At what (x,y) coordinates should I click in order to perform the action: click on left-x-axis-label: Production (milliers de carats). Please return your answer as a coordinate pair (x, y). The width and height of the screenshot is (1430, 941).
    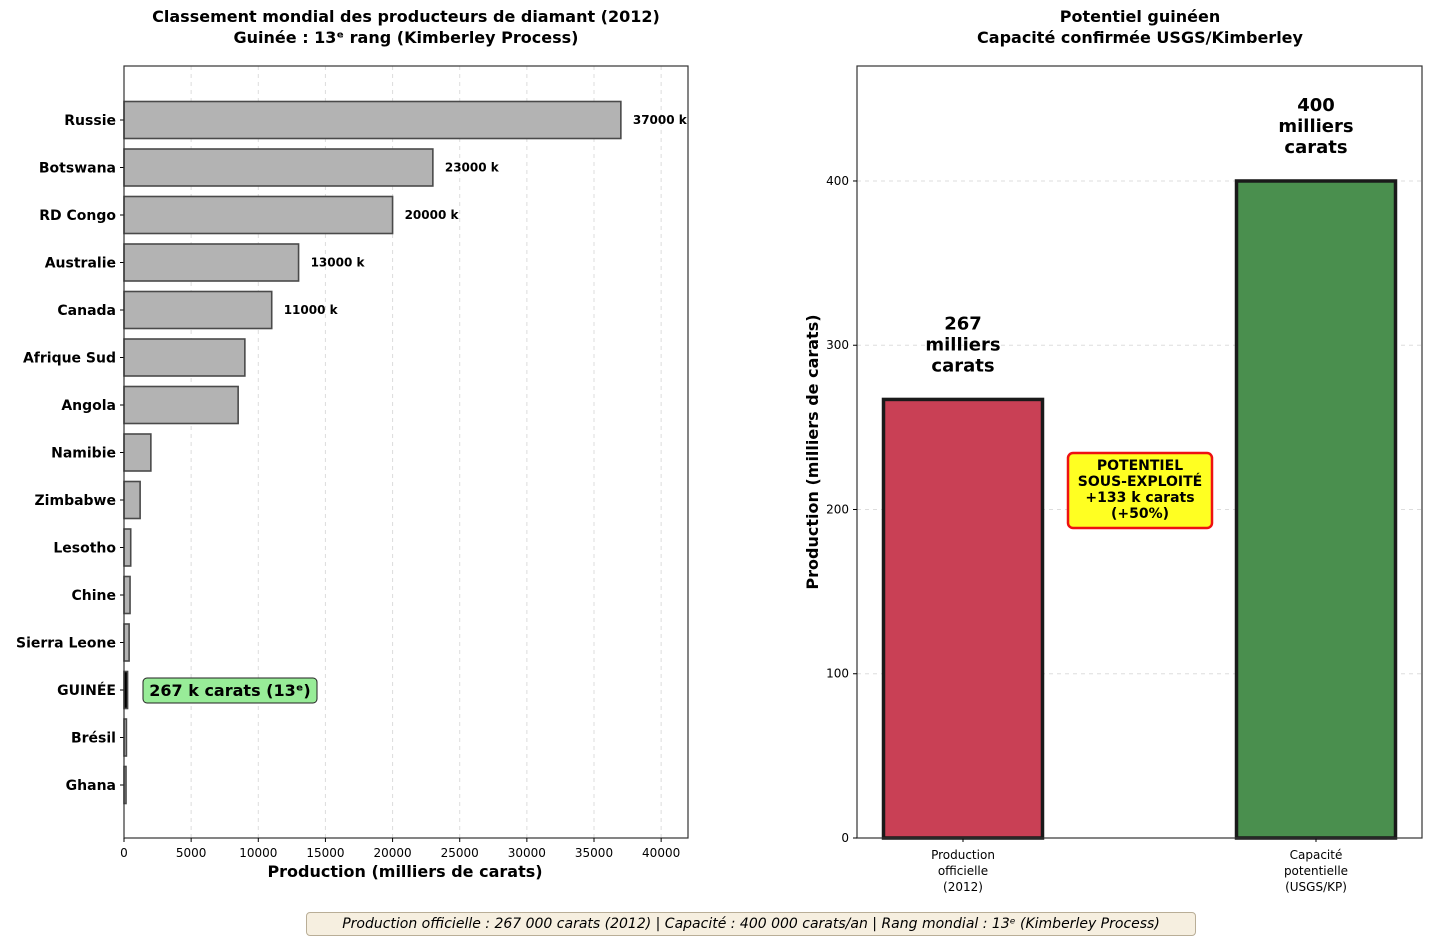
    Looking at the image, I should click on (404, 871).